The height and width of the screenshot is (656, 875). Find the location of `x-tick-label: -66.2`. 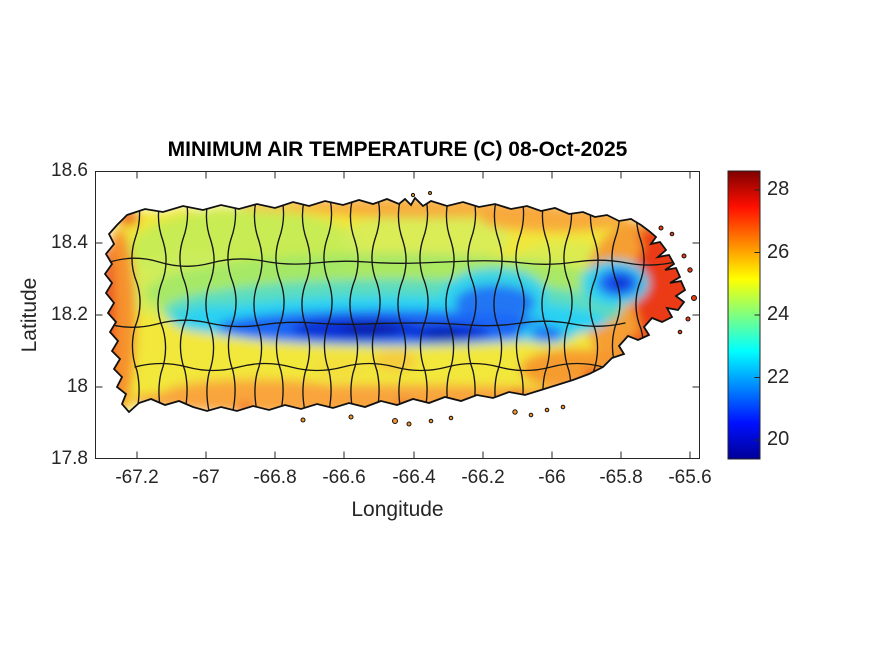

x-tick-label: -66.2 is located at coordinates (483, 477).